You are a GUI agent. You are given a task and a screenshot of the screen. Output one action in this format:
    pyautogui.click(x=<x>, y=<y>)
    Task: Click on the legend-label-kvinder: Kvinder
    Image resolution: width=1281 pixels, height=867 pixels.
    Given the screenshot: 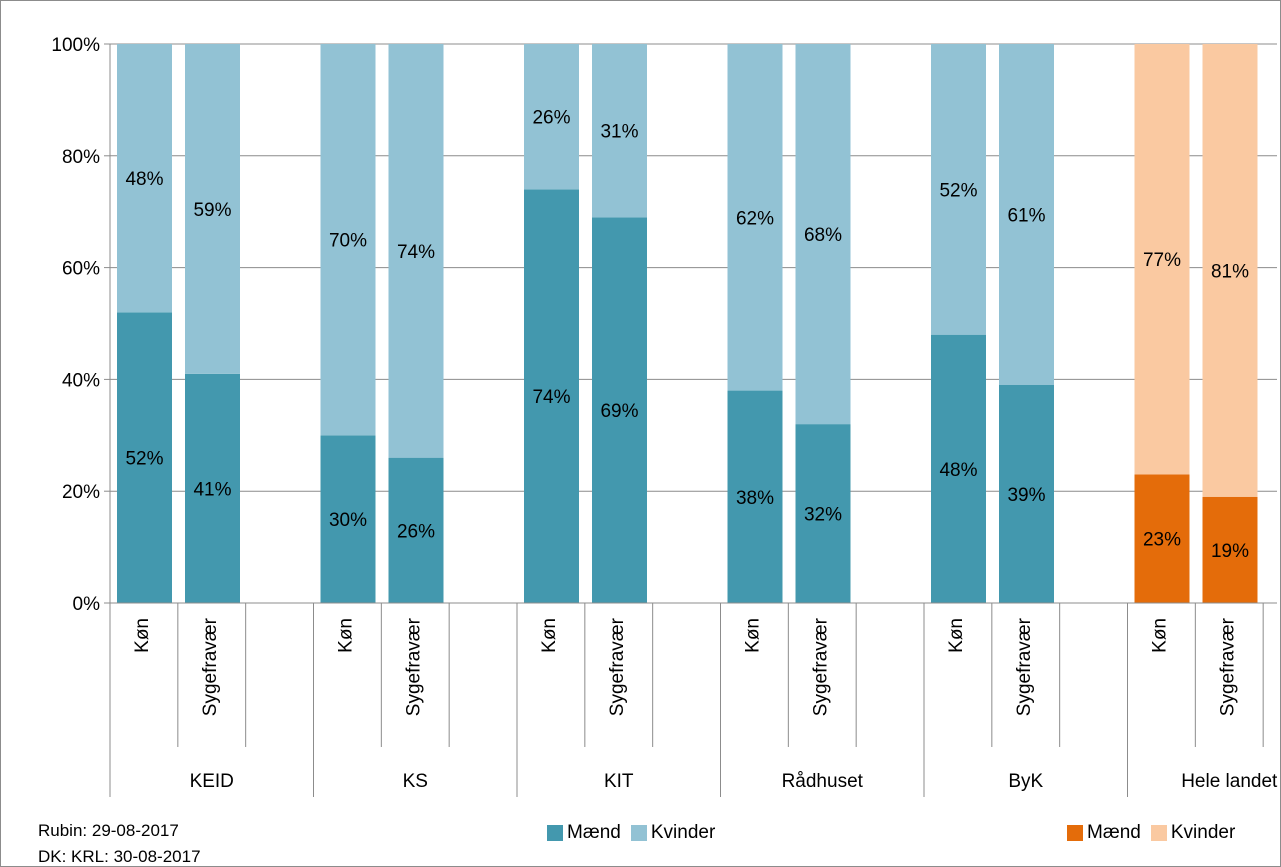 What is the action you would take?
    pyautogui.click(x=683, y=832)
    